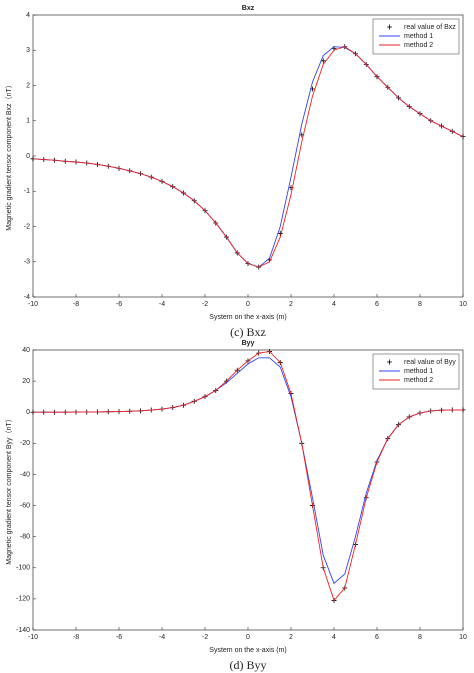 Image resolution: width=474 pixels, height=673 pixels. What do you see at coordinates (27, 297) in the screenshot?
I see `y-tick-label: -4` at bounding box center [27, 297].